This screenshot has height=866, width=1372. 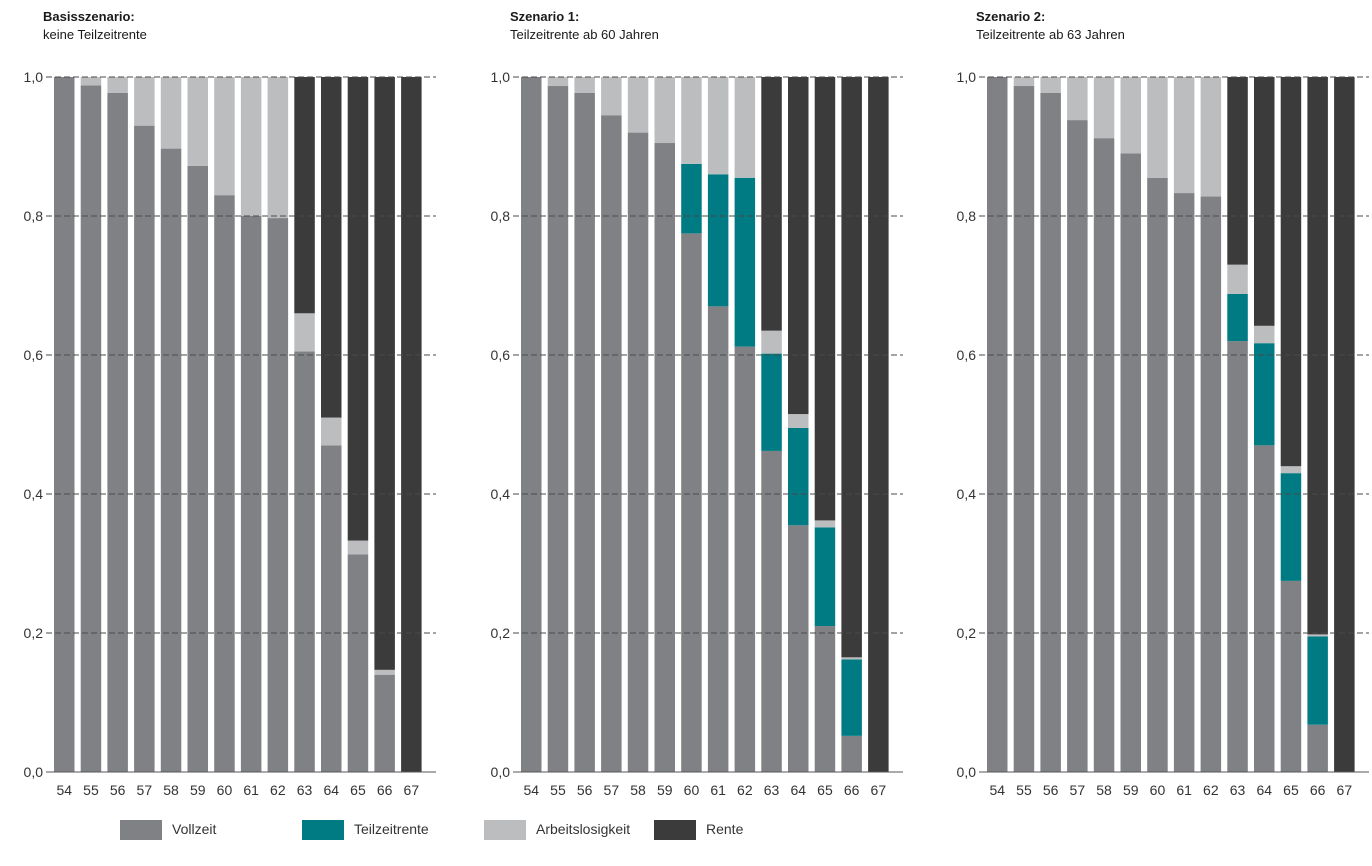 What do you see at coordinates (391, 829) in the screenshot?
I see `legend-label: Teilzeitrente` at bounding box center [391, 829].